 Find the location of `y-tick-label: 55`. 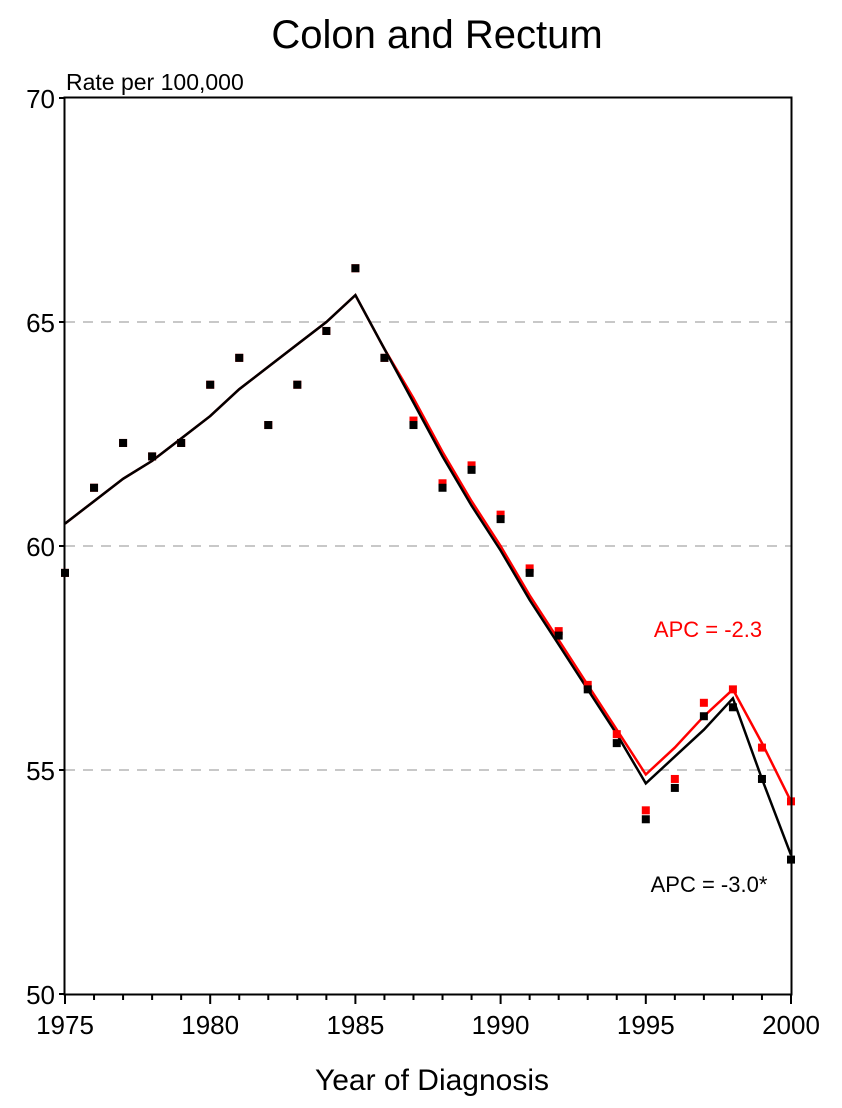

y-tick-label: 55 is located at coordinates (40, 771).